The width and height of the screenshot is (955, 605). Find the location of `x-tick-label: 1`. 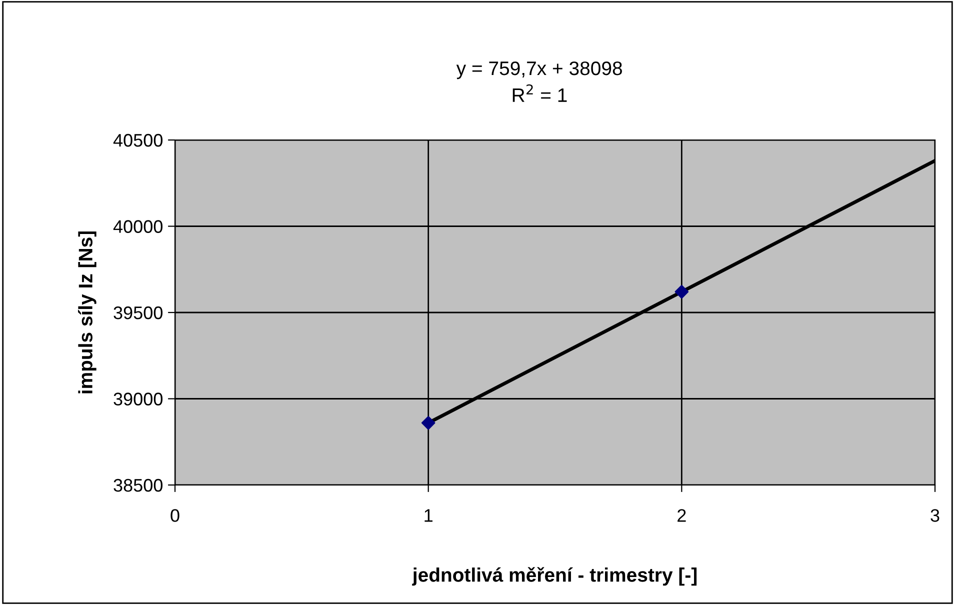

x-tick-label: 1 is located at coordinates (428, 515).